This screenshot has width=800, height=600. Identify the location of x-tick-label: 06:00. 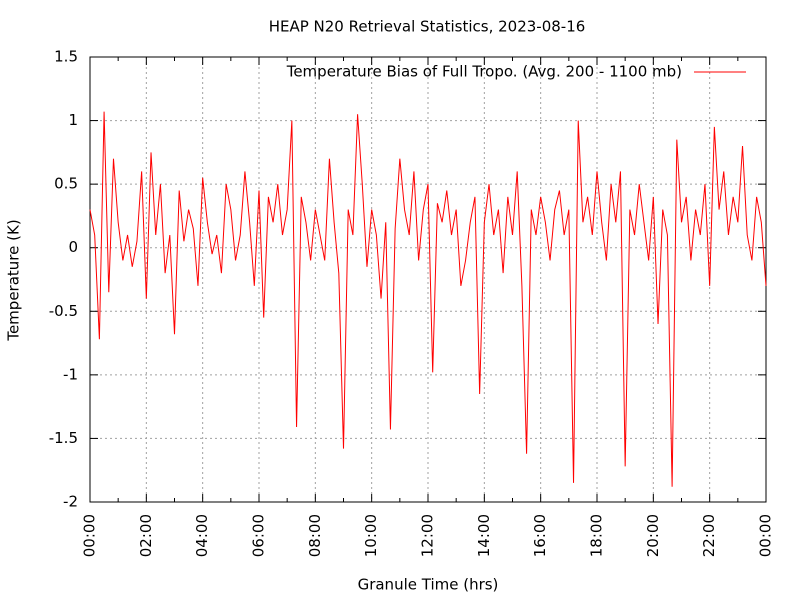
(259, 535).